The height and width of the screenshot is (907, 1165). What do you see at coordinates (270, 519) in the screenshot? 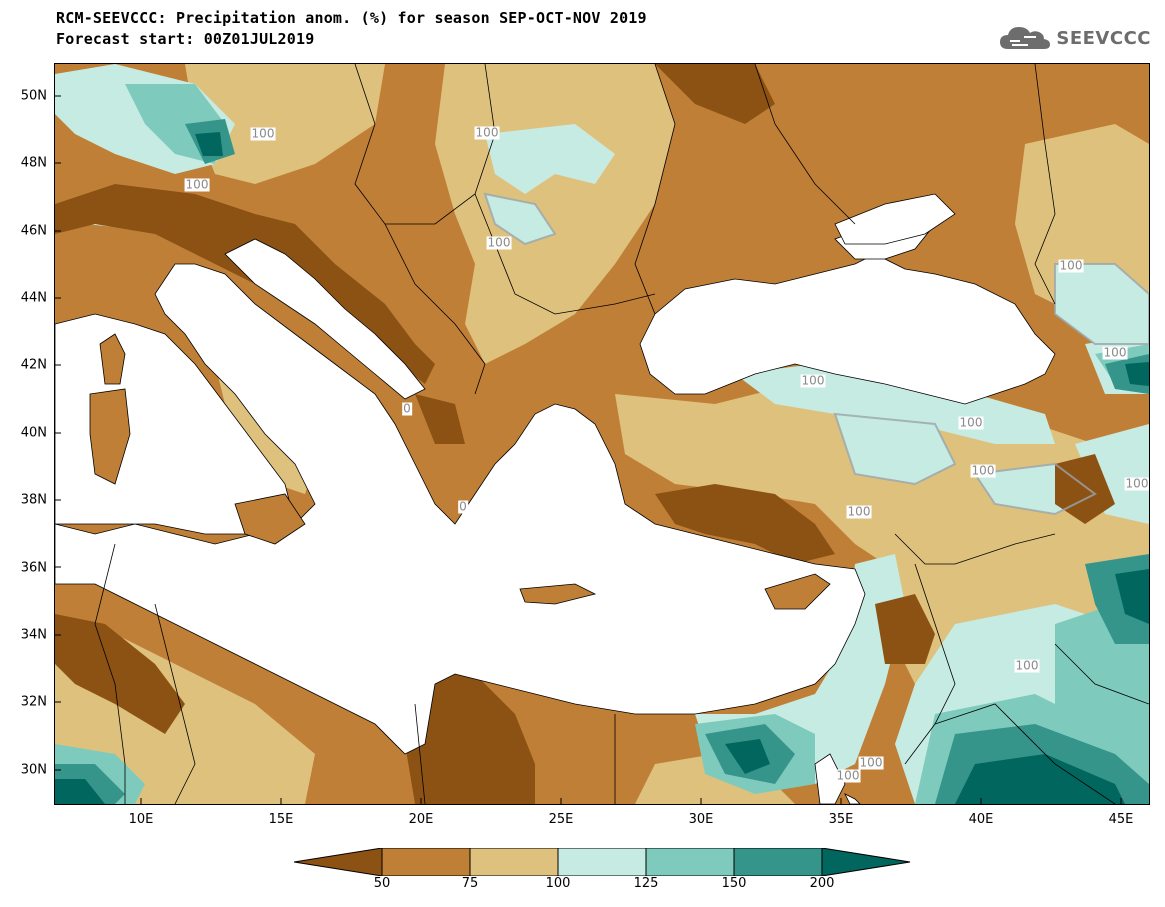
I see `sicily` at bounding box center [270, 519].